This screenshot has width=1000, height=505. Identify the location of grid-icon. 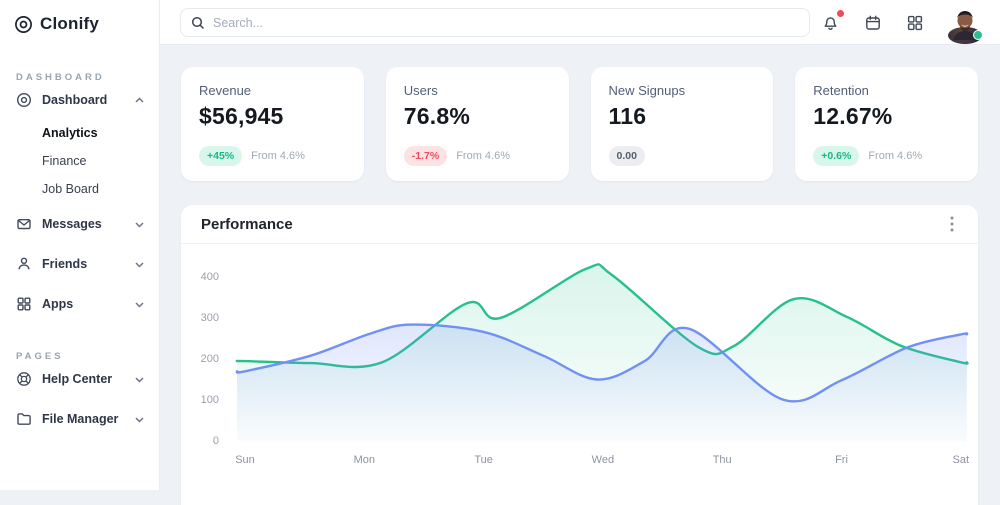
(24, 304).